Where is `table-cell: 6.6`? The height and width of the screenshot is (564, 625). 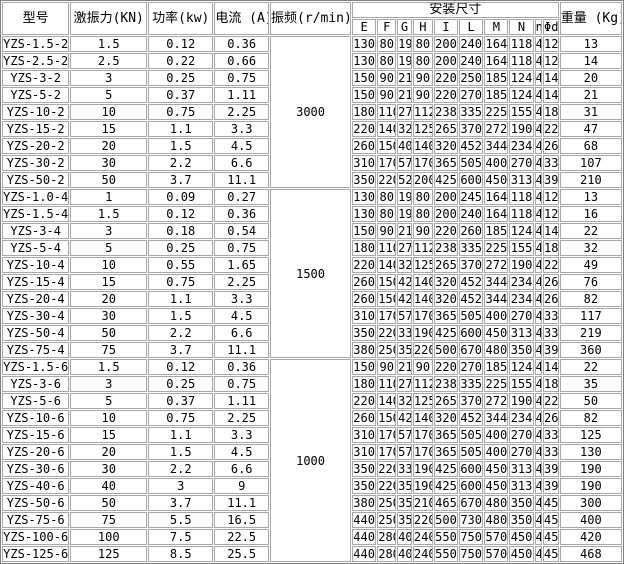 table-cell: 6.6 is located at coordinates (242, 163).